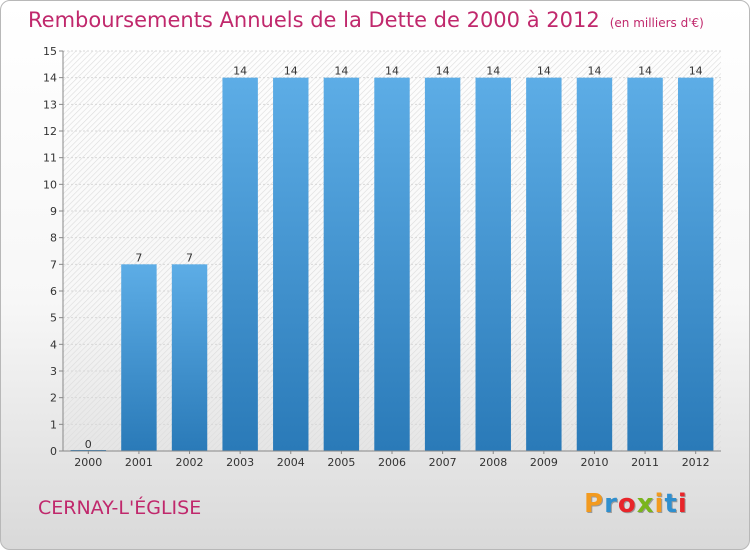 The height and width of the screenshot is (550, 750). What do you see at coordinates (50, 104) in the screenshot?
I see `y-tick-label: 13` at bounding box center [50, 104].